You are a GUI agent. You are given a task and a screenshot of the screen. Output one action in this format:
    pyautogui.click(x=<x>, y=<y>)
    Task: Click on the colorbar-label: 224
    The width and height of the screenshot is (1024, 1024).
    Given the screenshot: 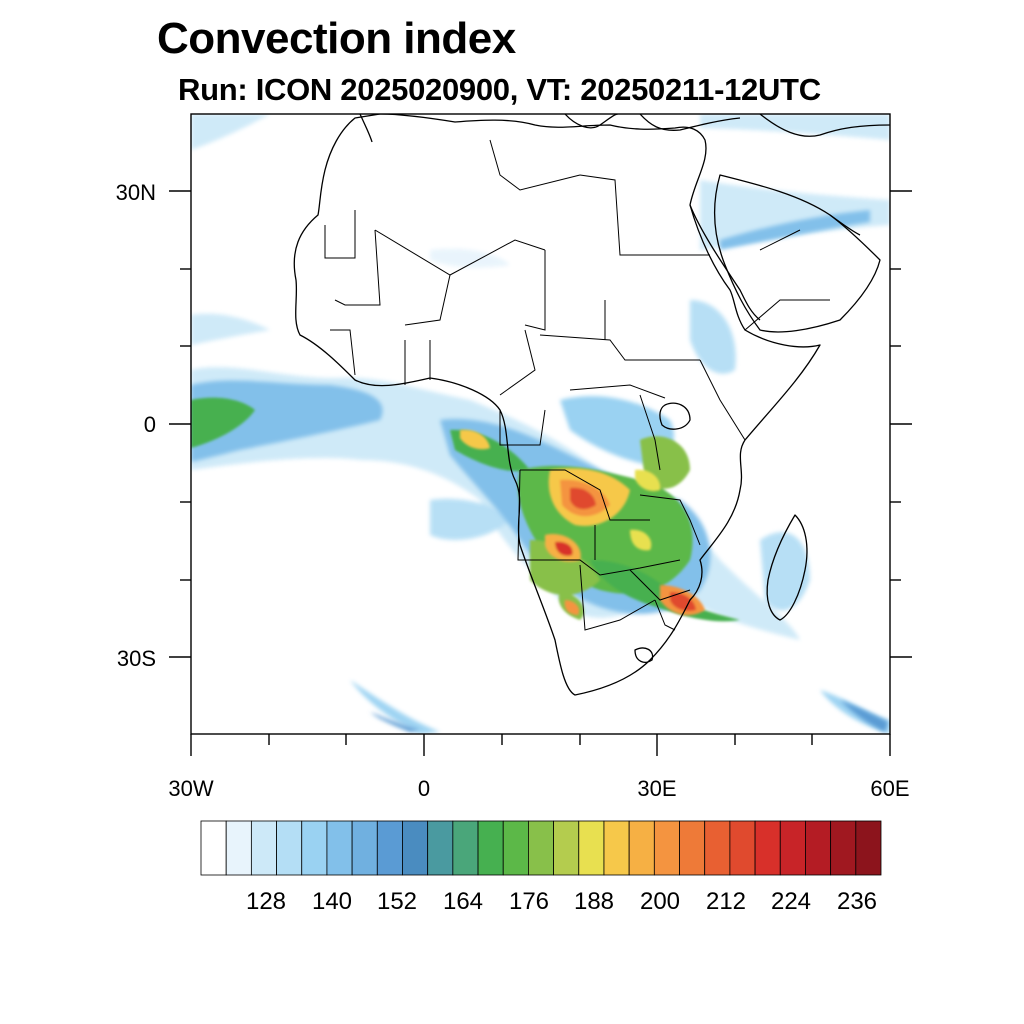 What is the action you would take?
    pyautogui.click(x=791, y=901)
    